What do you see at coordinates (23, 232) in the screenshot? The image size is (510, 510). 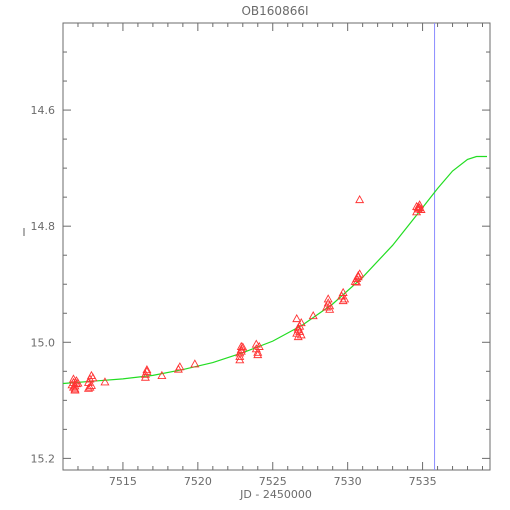 I see `y-axis-label: I` at bounding box center [23, 232].